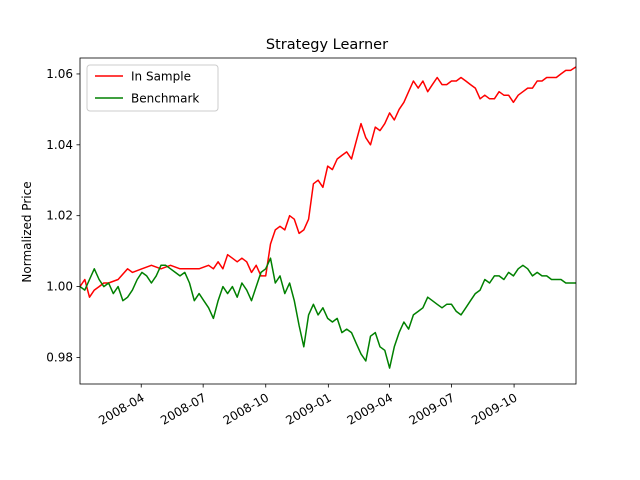 The height and width of the screenshot is (480, 640). Describe the element at coordinates (27, 231) in the screenshot. I see `y-axis-label: Normalized Price` at that location.